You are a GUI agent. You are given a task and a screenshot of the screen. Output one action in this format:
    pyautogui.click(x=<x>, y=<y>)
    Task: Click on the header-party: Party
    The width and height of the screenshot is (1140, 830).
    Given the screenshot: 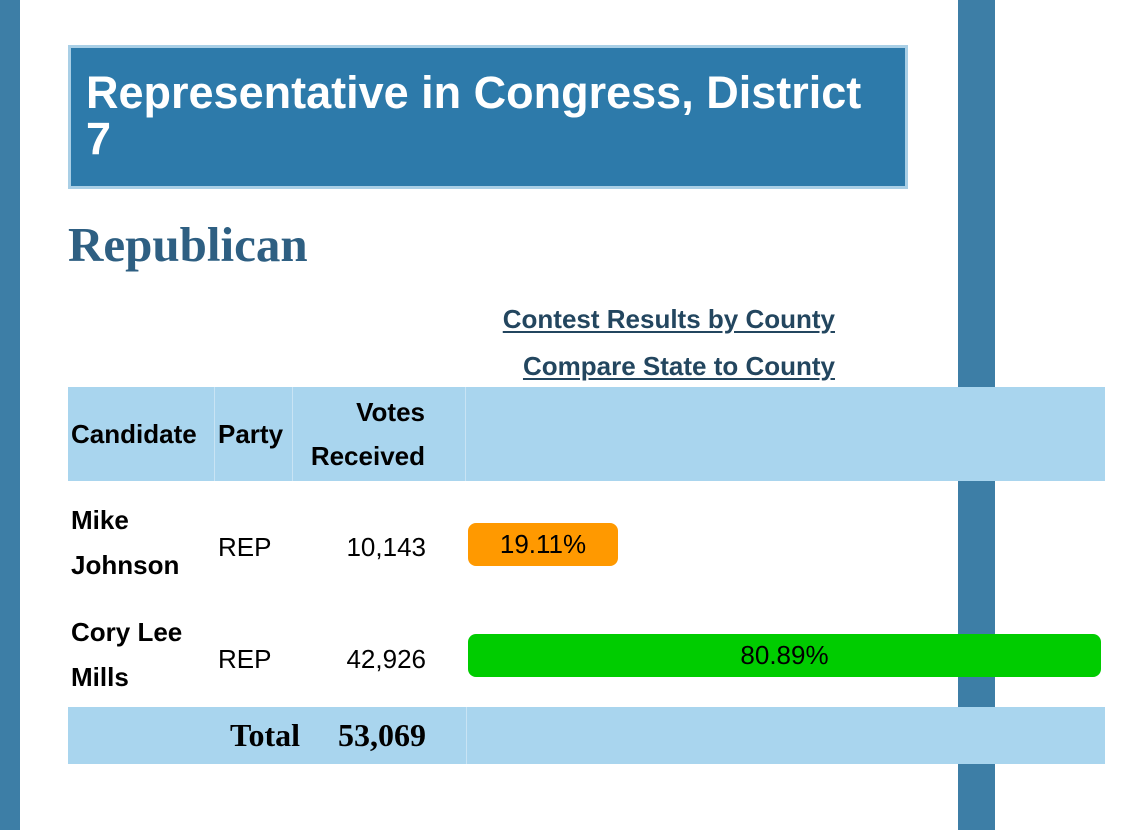 What is the action you would take?
    pyautogui.click(x=254, y=434)
    